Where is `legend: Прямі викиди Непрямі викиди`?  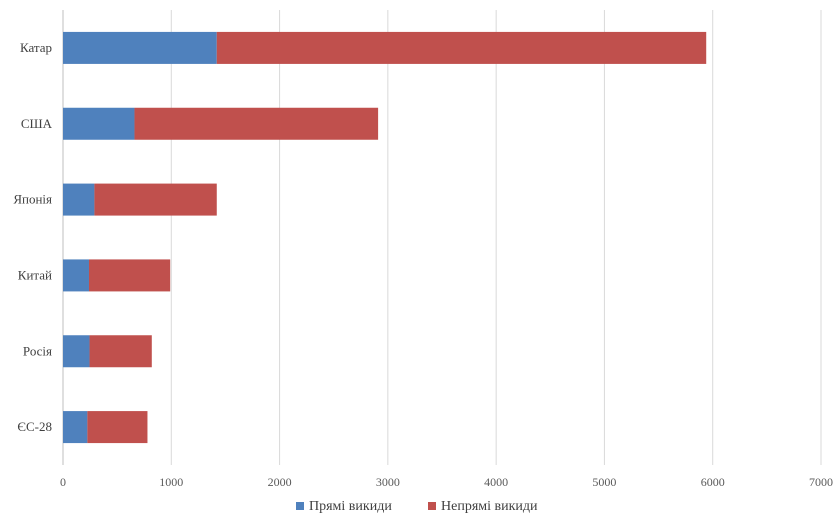 legend: Прямі викиди Непрямі викиди is located at coordinates (417, 506).